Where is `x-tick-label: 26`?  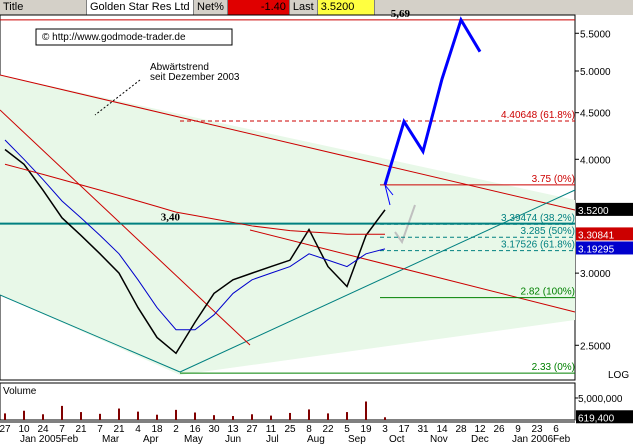
x-tick-label: 26 is located at coordinates (499, 429).